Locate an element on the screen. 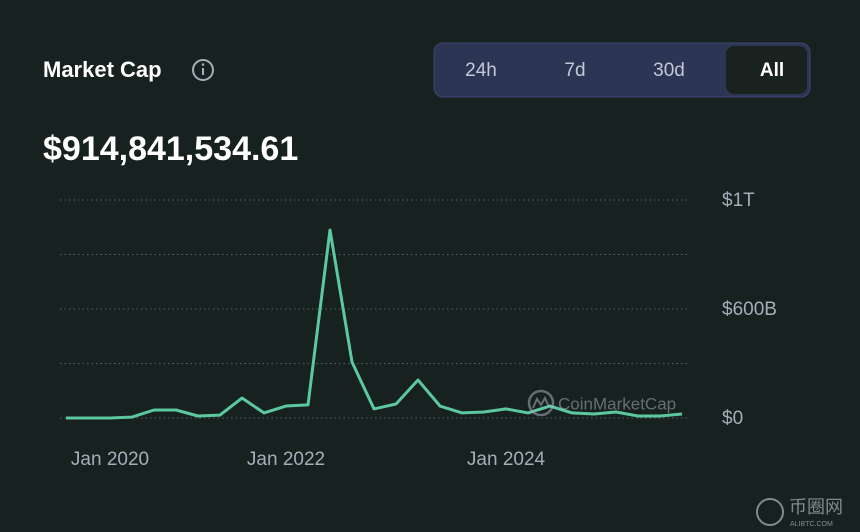 The height and width of the screenshot is (532, 860). info-icon is located at coordinates (203, 70).